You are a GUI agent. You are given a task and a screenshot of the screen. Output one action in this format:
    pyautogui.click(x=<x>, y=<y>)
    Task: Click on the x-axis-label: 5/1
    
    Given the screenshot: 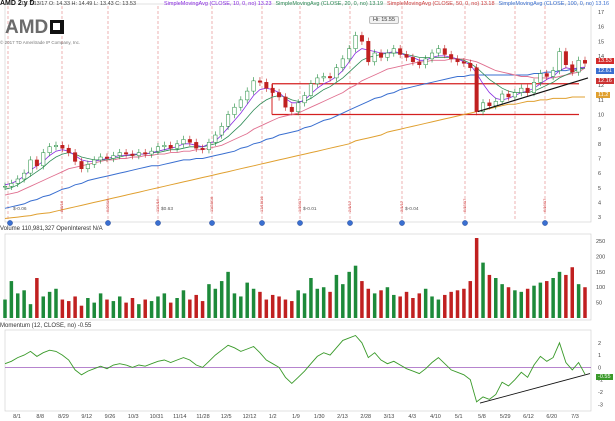 What is the action you would take?
    pyautogui.click(x=459, y=417)
    